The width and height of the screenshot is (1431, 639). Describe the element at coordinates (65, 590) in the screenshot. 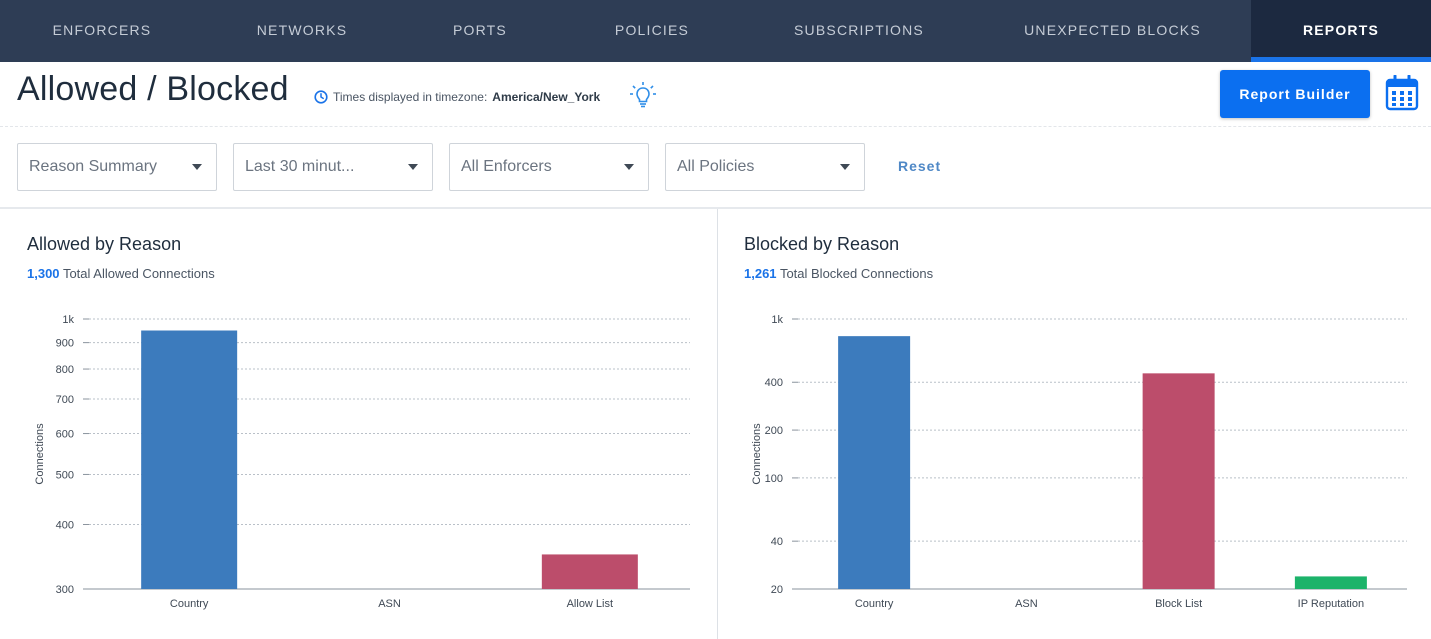

I see `y-tick-label: 300` at that location.